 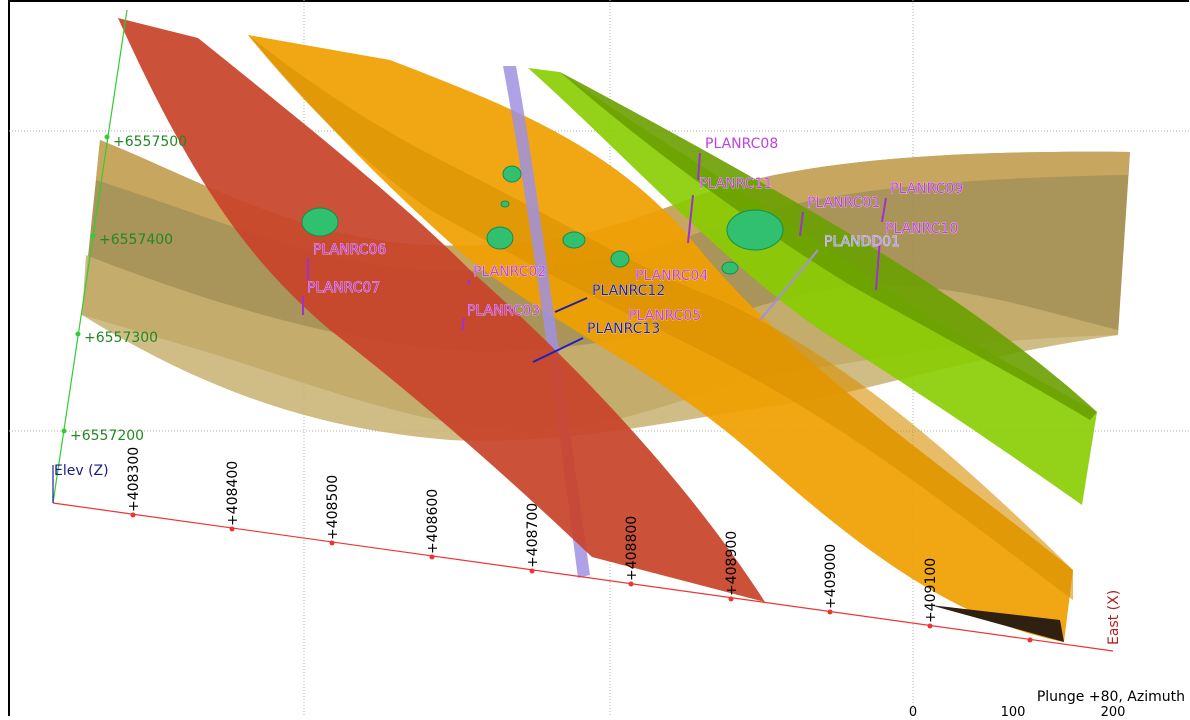 What do you see at coordinates (433, 521) in the screenshot?
I see `east-tick-label: +408600` at bounding box center [433, 521].